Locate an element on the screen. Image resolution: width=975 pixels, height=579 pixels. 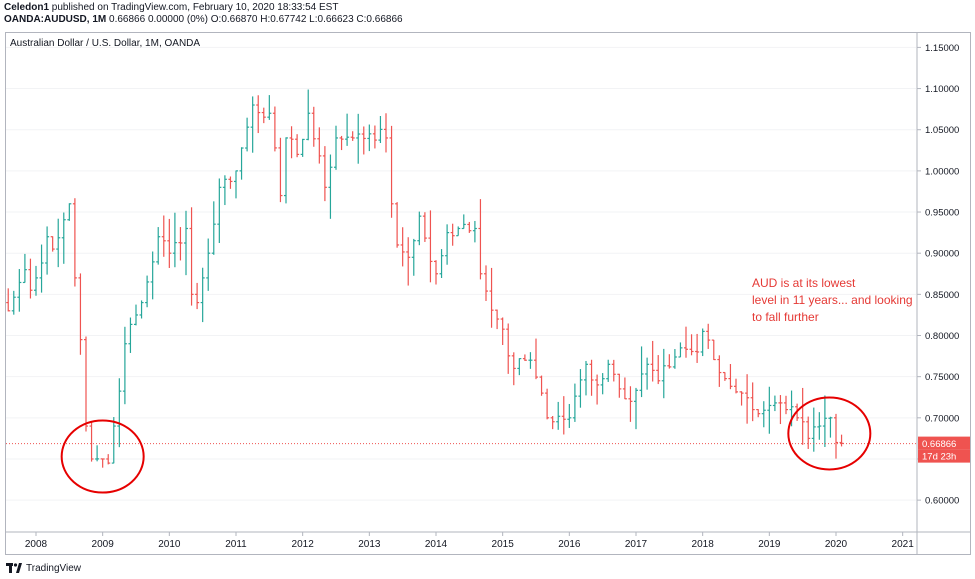
x-tick-label: 2014 is located at coordinates (436, 544).